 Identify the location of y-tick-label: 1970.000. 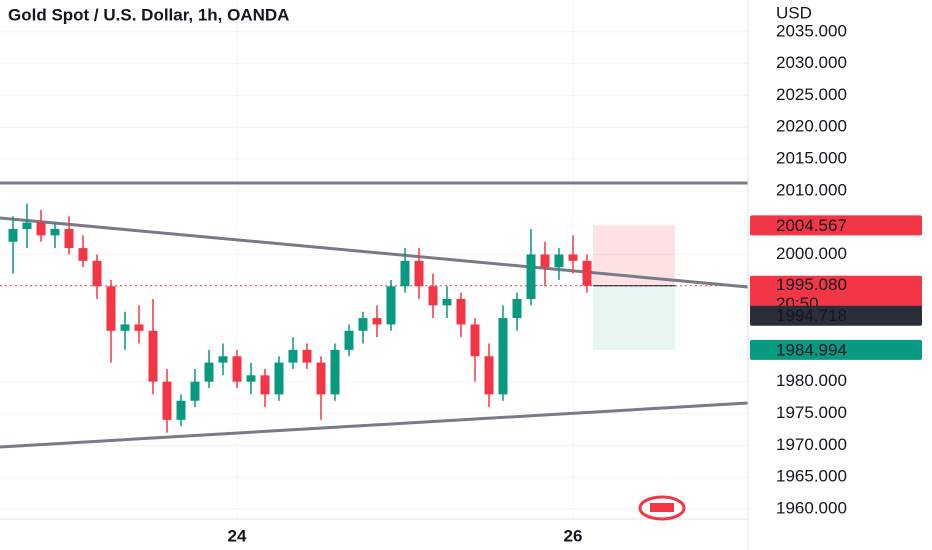
(811, 444).